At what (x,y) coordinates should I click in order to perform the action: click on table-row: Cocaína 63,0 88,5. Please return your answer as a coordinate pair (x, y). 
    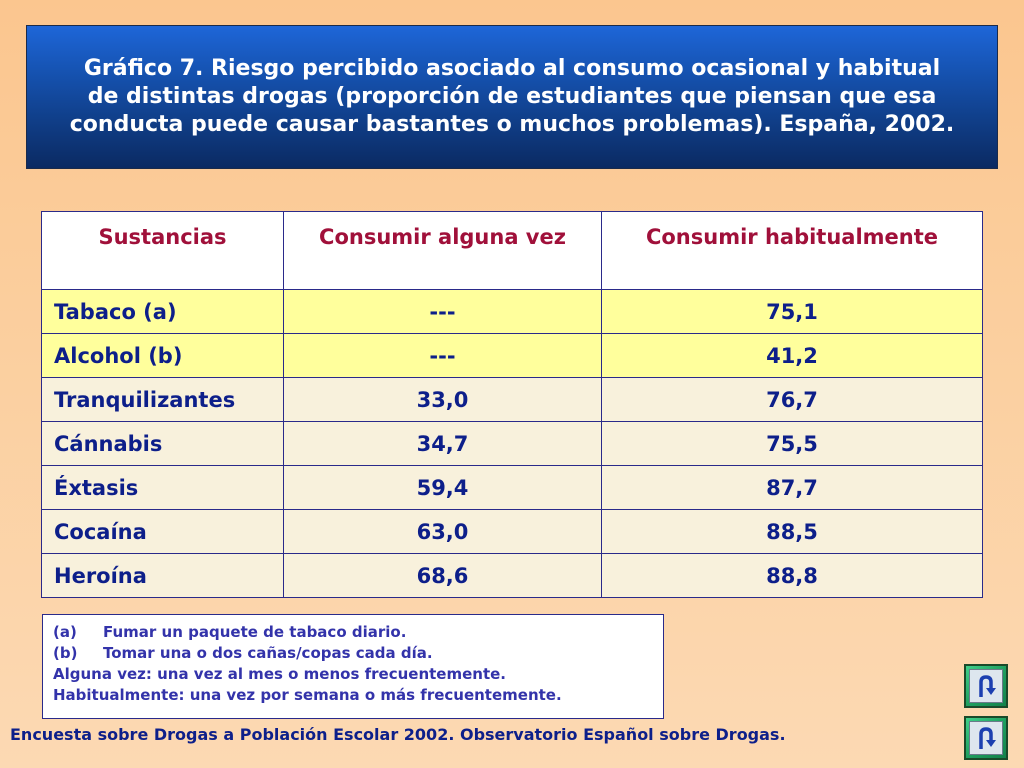
    Looking at the image, I should click on (512, 531).